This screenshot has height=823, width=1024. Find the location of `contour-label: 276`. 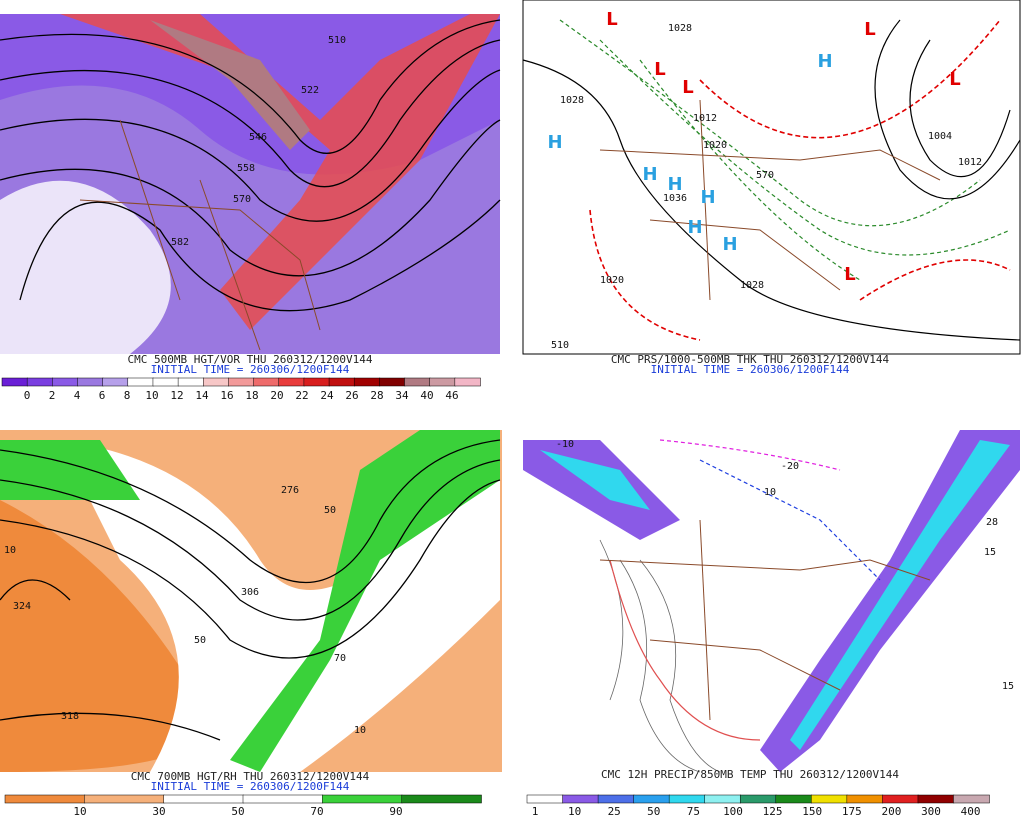

contour-label: 276 is located at coordinates (290, 490).